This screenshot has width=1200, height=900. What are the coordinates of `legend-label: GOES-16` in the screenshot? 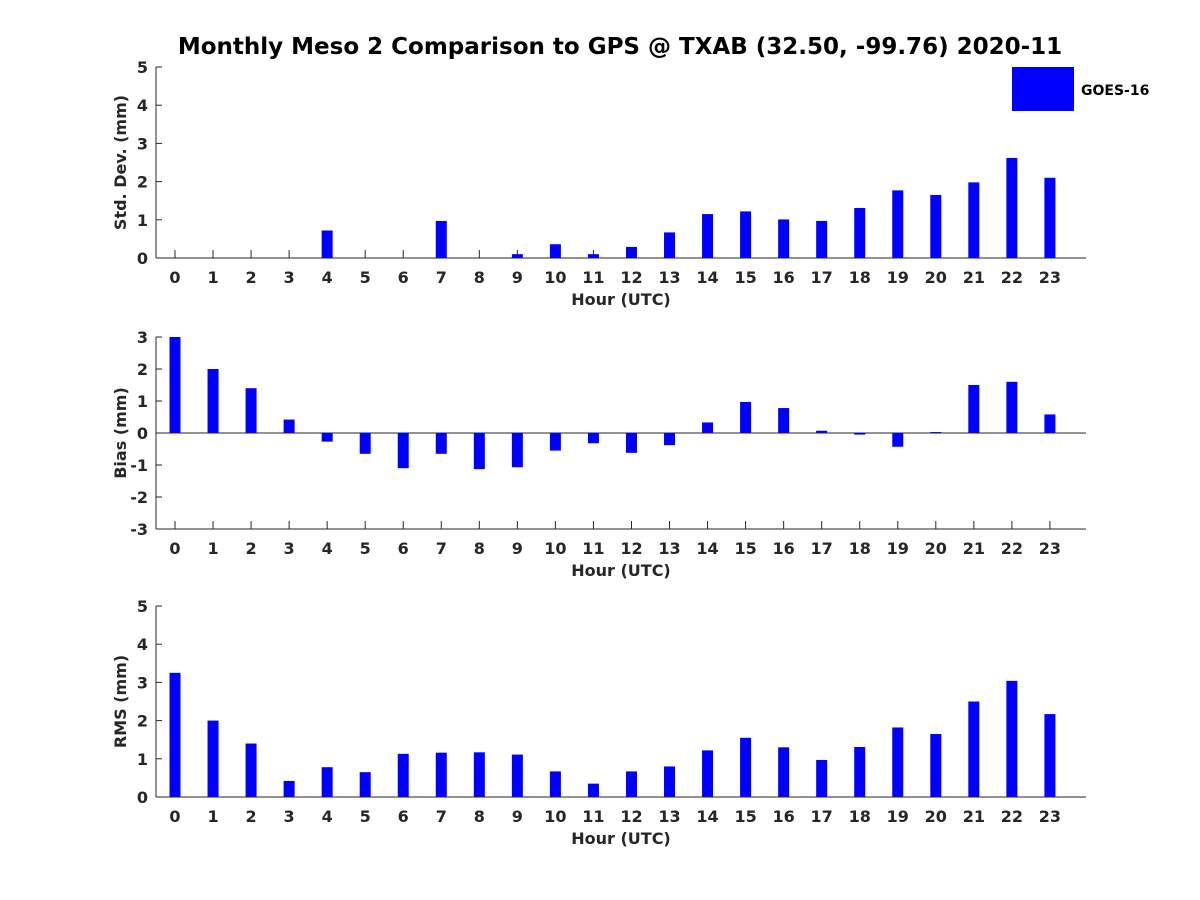 It's located at (1115, 91).